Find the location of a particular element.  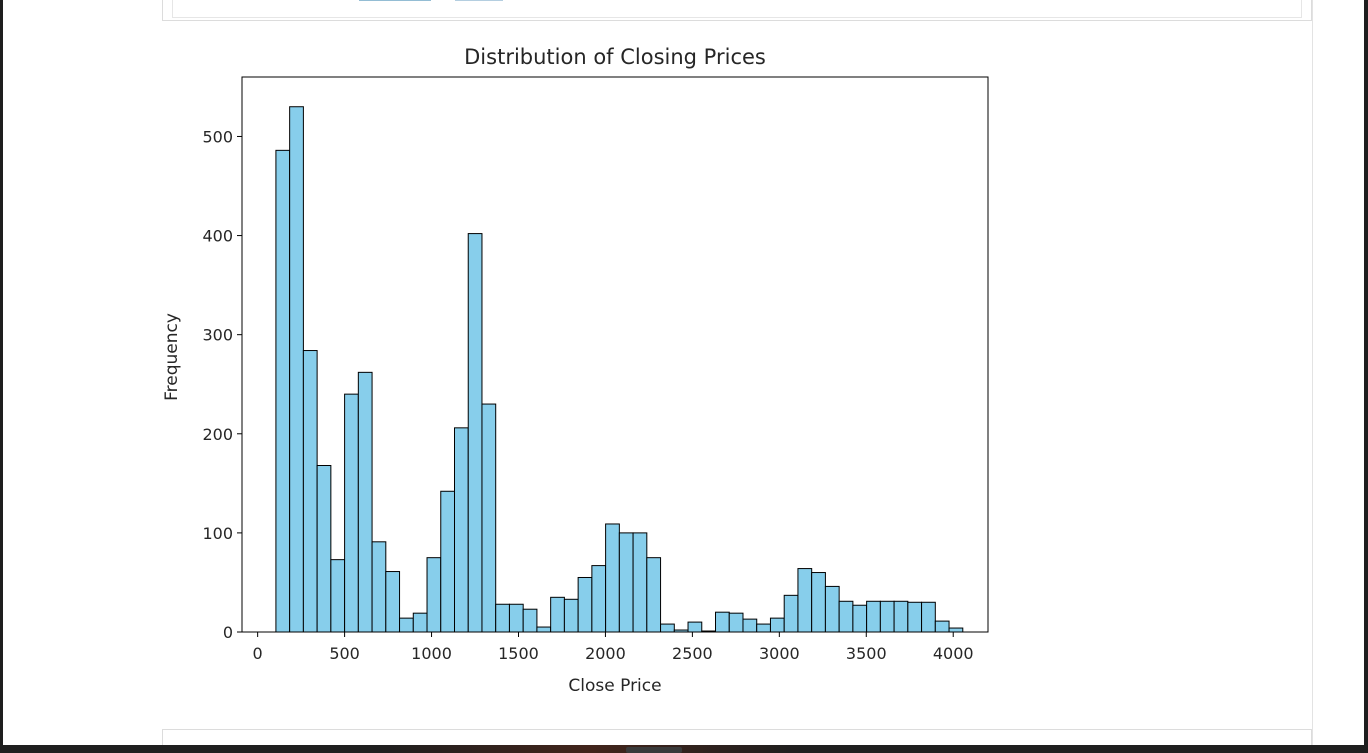

y-tick-label: 500 is located at coordinates (217, 136).